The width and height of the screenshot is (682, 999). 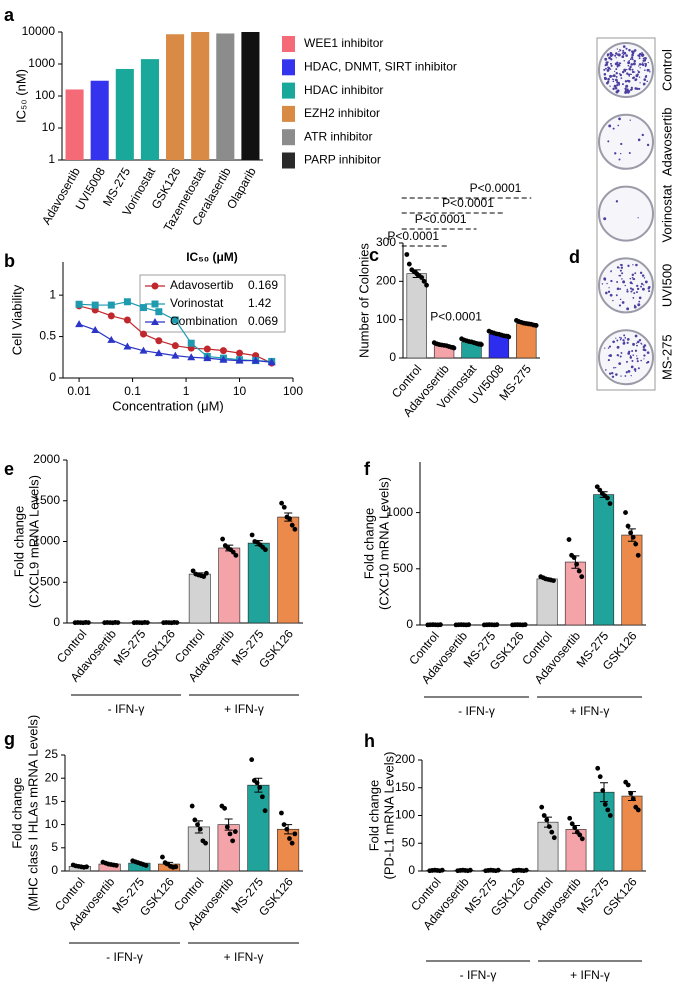 I want to click on x-axis-title: Concentration (μM), so click(x=168, y=405).